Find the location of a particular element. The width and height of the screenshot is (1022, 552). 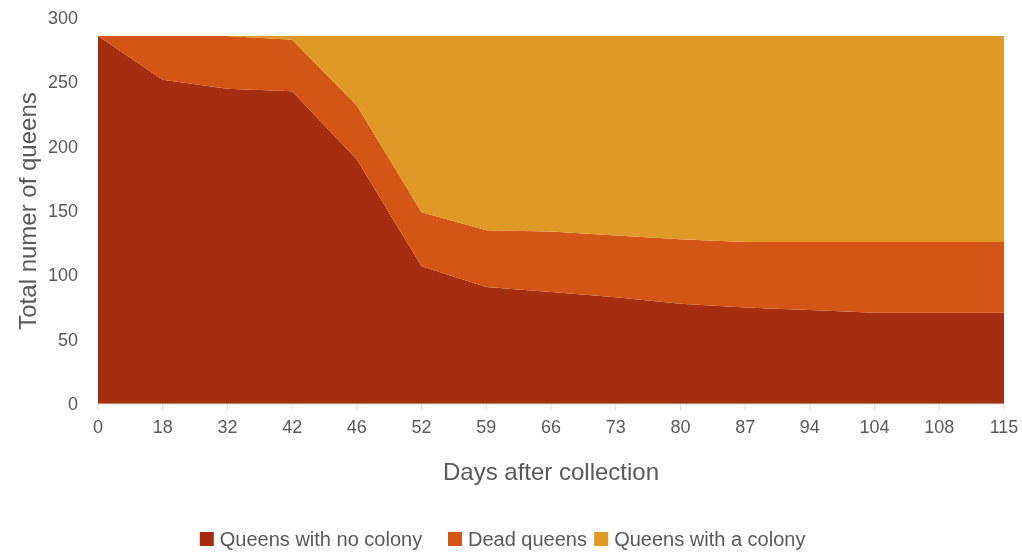

y-tick-label: 300 is located at coordinates (62, 18).